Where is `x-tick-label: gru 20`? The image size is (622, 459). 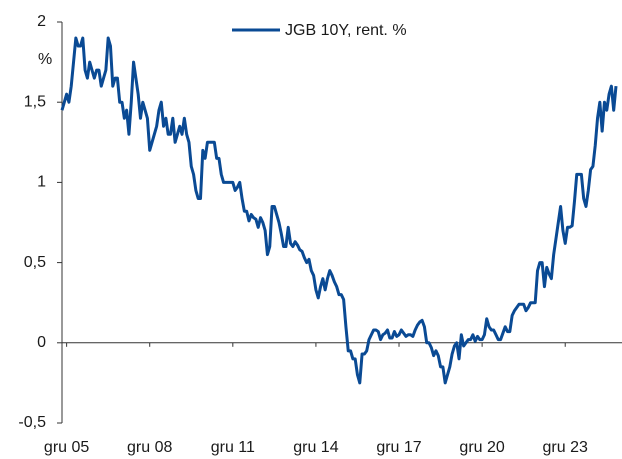
x-tick-label: gru 20 is located at coordinates (481, 447).